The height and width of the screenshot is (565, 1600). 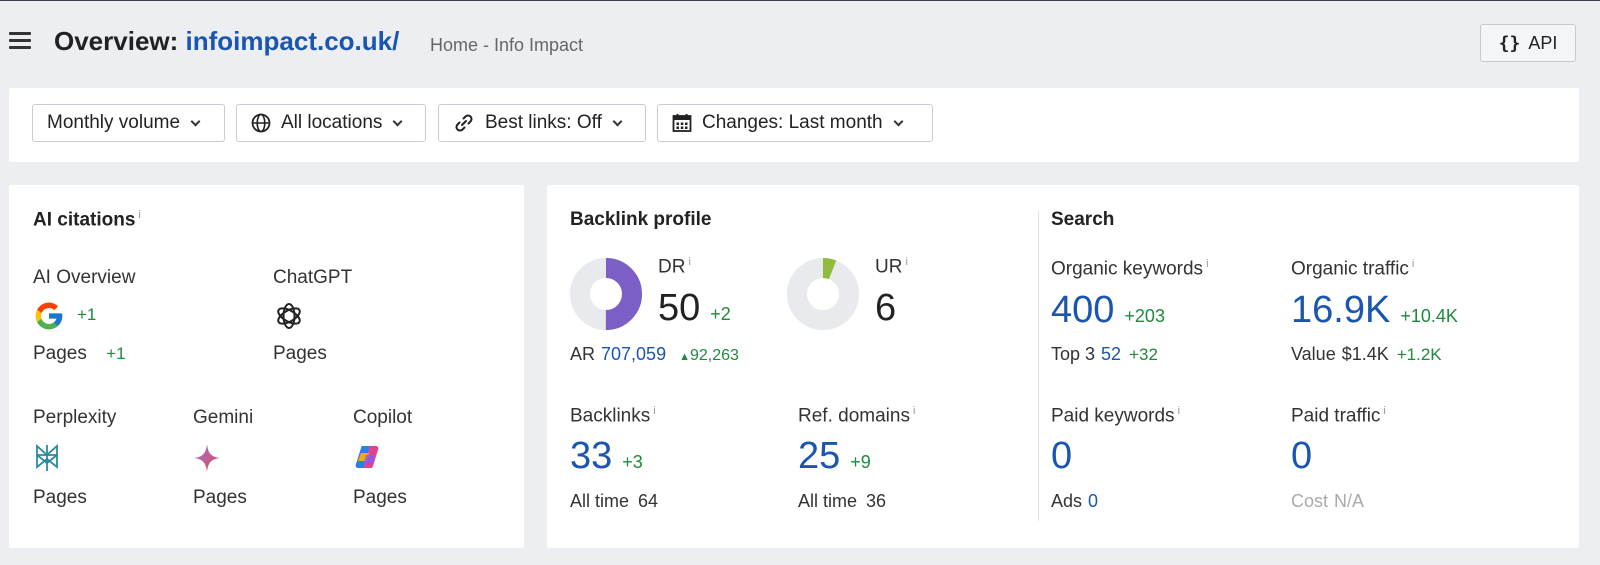 I want to click on perplexity-label: Perplexity, so click(x=75, y=417).